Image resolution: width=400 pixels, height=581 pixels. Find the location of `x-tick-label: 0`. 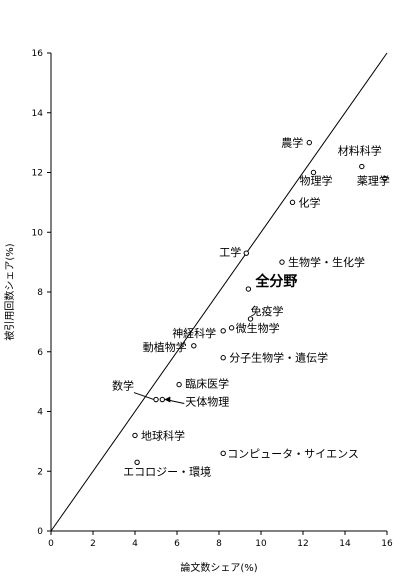

x-tick-label: 0 is located at coordinates (51, 544).